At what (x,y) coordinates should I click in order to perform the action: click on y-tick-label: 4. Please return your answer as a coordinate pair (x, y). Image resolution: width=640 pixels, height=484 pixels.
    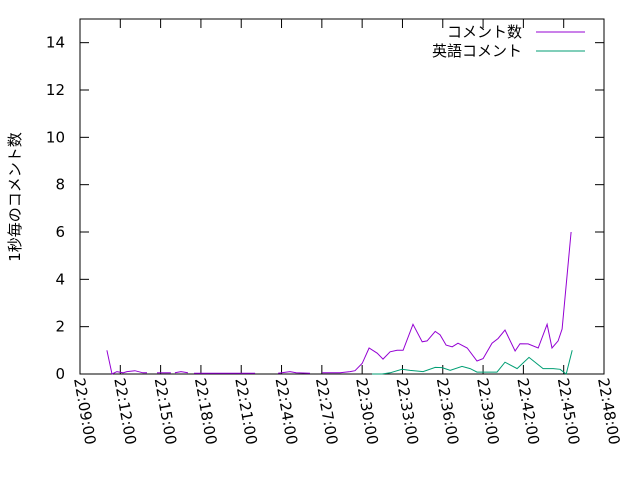
    Looking at the image, I should click on (60, 279).